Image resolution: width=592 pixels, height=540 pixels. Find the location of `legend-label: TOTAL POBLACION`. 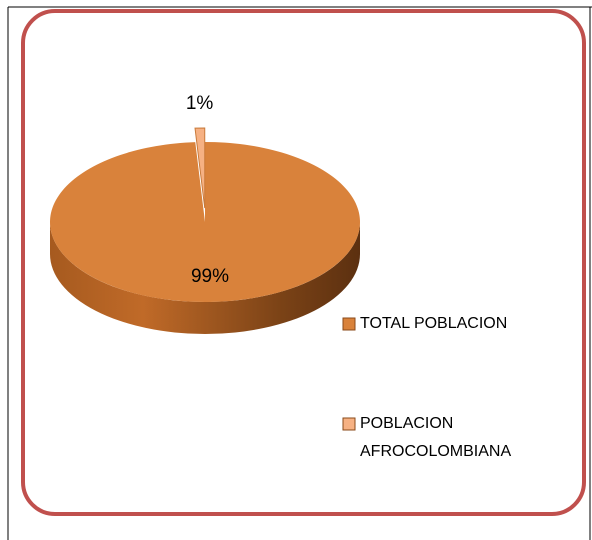

legend-label: TOTAL POBLACION is located at coordinates (434, 323).